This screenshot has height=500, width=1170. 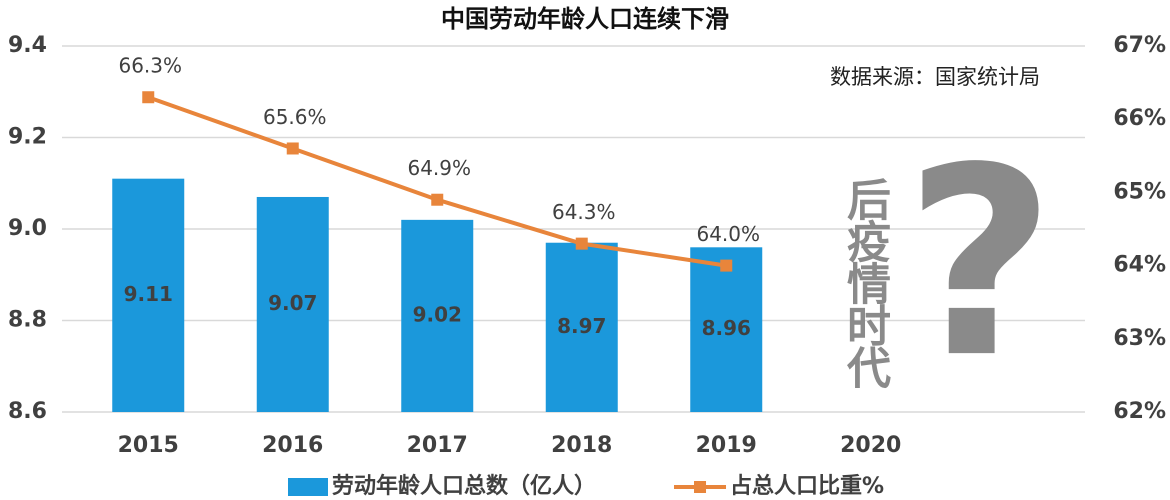 I want to click on line-label: 64.0%, so click(x=728, y=234).